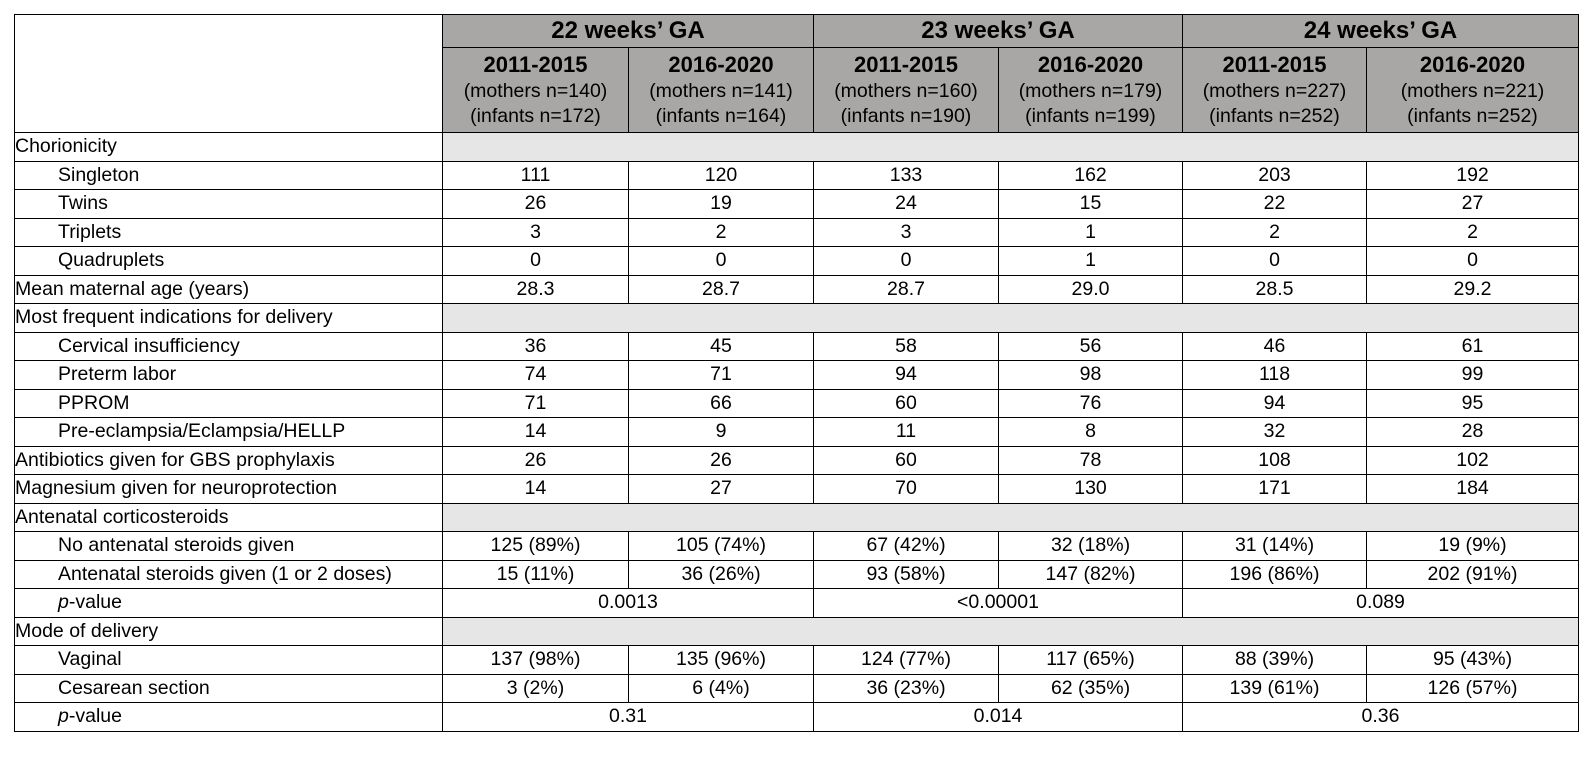 This screenshot has height=770, width=1592. What do you see at coordinates (228, 631) in the screenshot?
I see `section-label: Mode of delivery` at bounding box center [228, 631].